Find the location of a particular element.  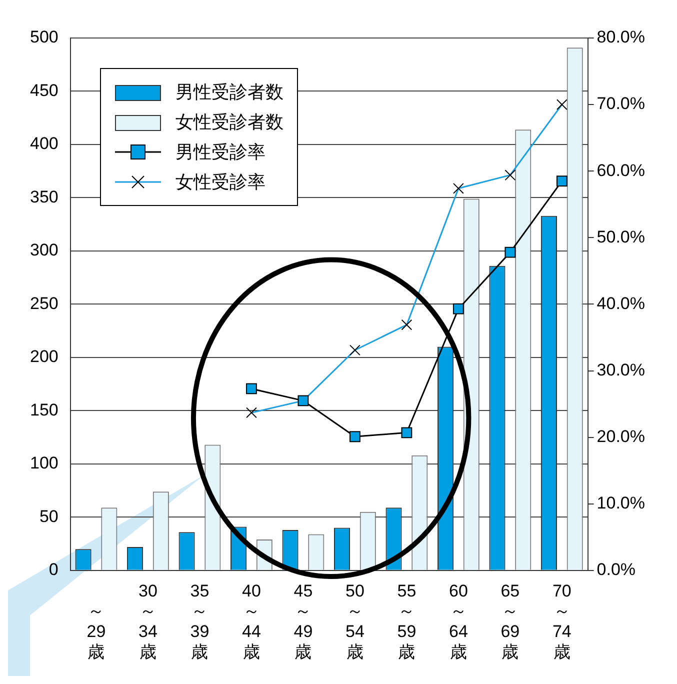

y2-tick-label: 70.0% is located at coordinates (620, 104).